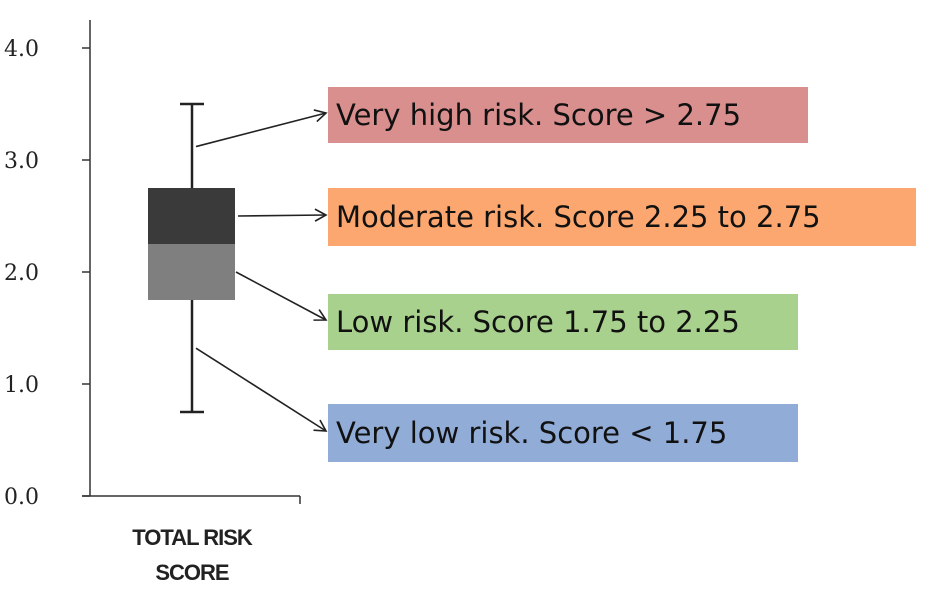  Describe the element at coordinates (191, 216) in the screenshot. I see `box-upper-quartile` at that location.